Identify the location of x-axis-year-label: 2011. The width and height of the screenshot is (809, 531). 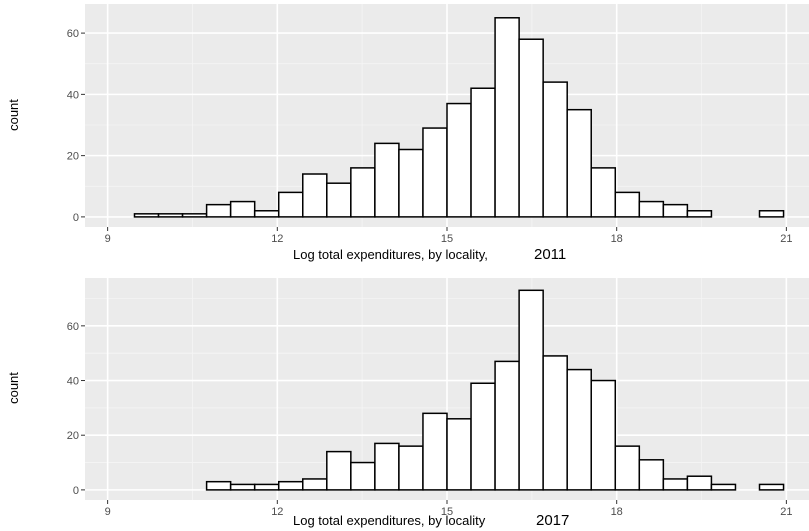
(550, 254).